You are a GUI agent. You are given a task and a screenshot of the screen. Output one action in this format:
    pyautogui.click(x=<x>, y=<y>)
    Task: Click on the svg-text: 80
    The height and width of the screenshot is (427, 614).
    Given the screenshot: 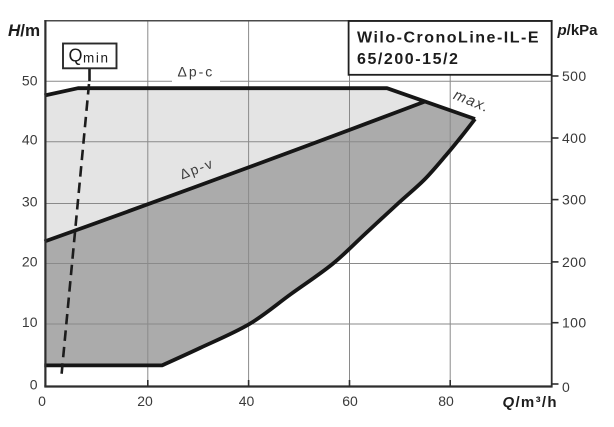 What is the action you would take?
    pyautogui.click(x=446, y=401)
    